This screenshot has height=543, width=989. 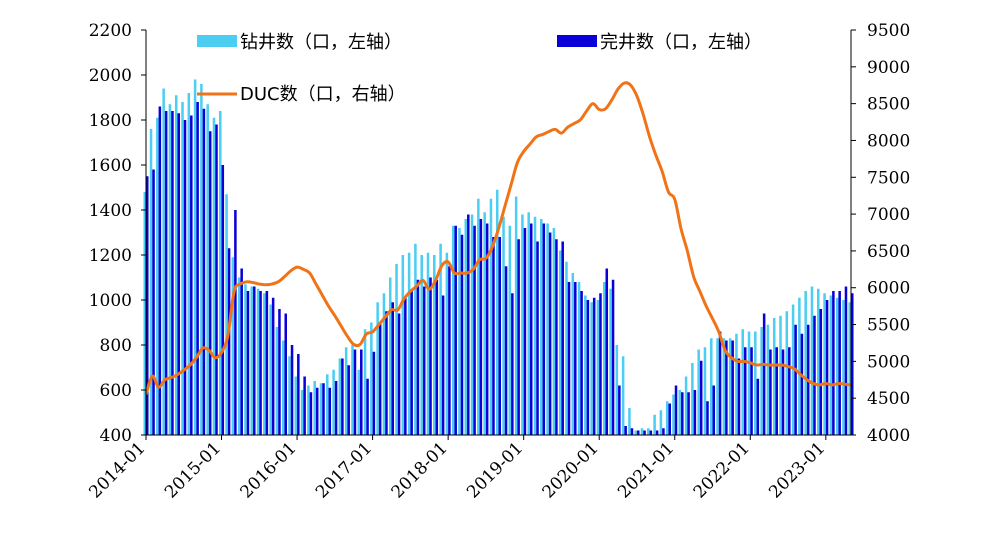 What do you see at coordinates (646, 470) in the screenshot?
I see `x-tick-label: 2021-01` at bounding box center [646, 470].